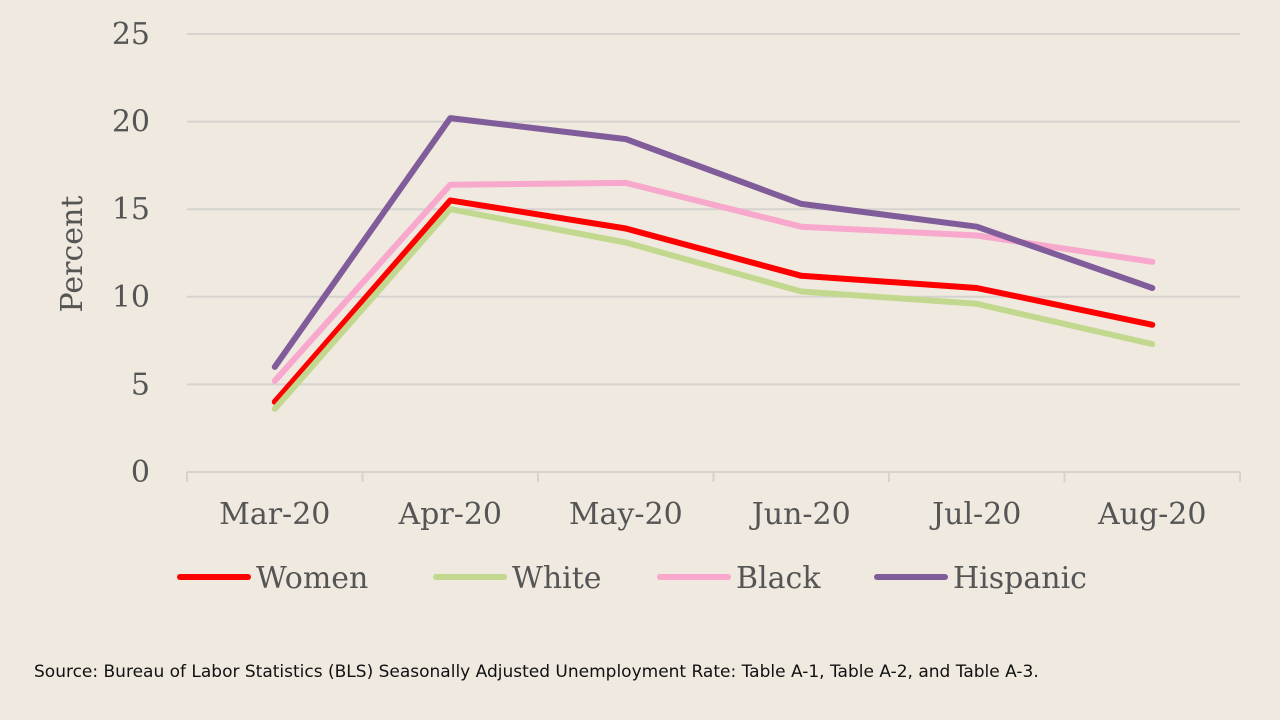  What do you see at coordinates (778, 578) in the screenshot?
I see `legend-label-black: Black` at bounding box center [778, 578].